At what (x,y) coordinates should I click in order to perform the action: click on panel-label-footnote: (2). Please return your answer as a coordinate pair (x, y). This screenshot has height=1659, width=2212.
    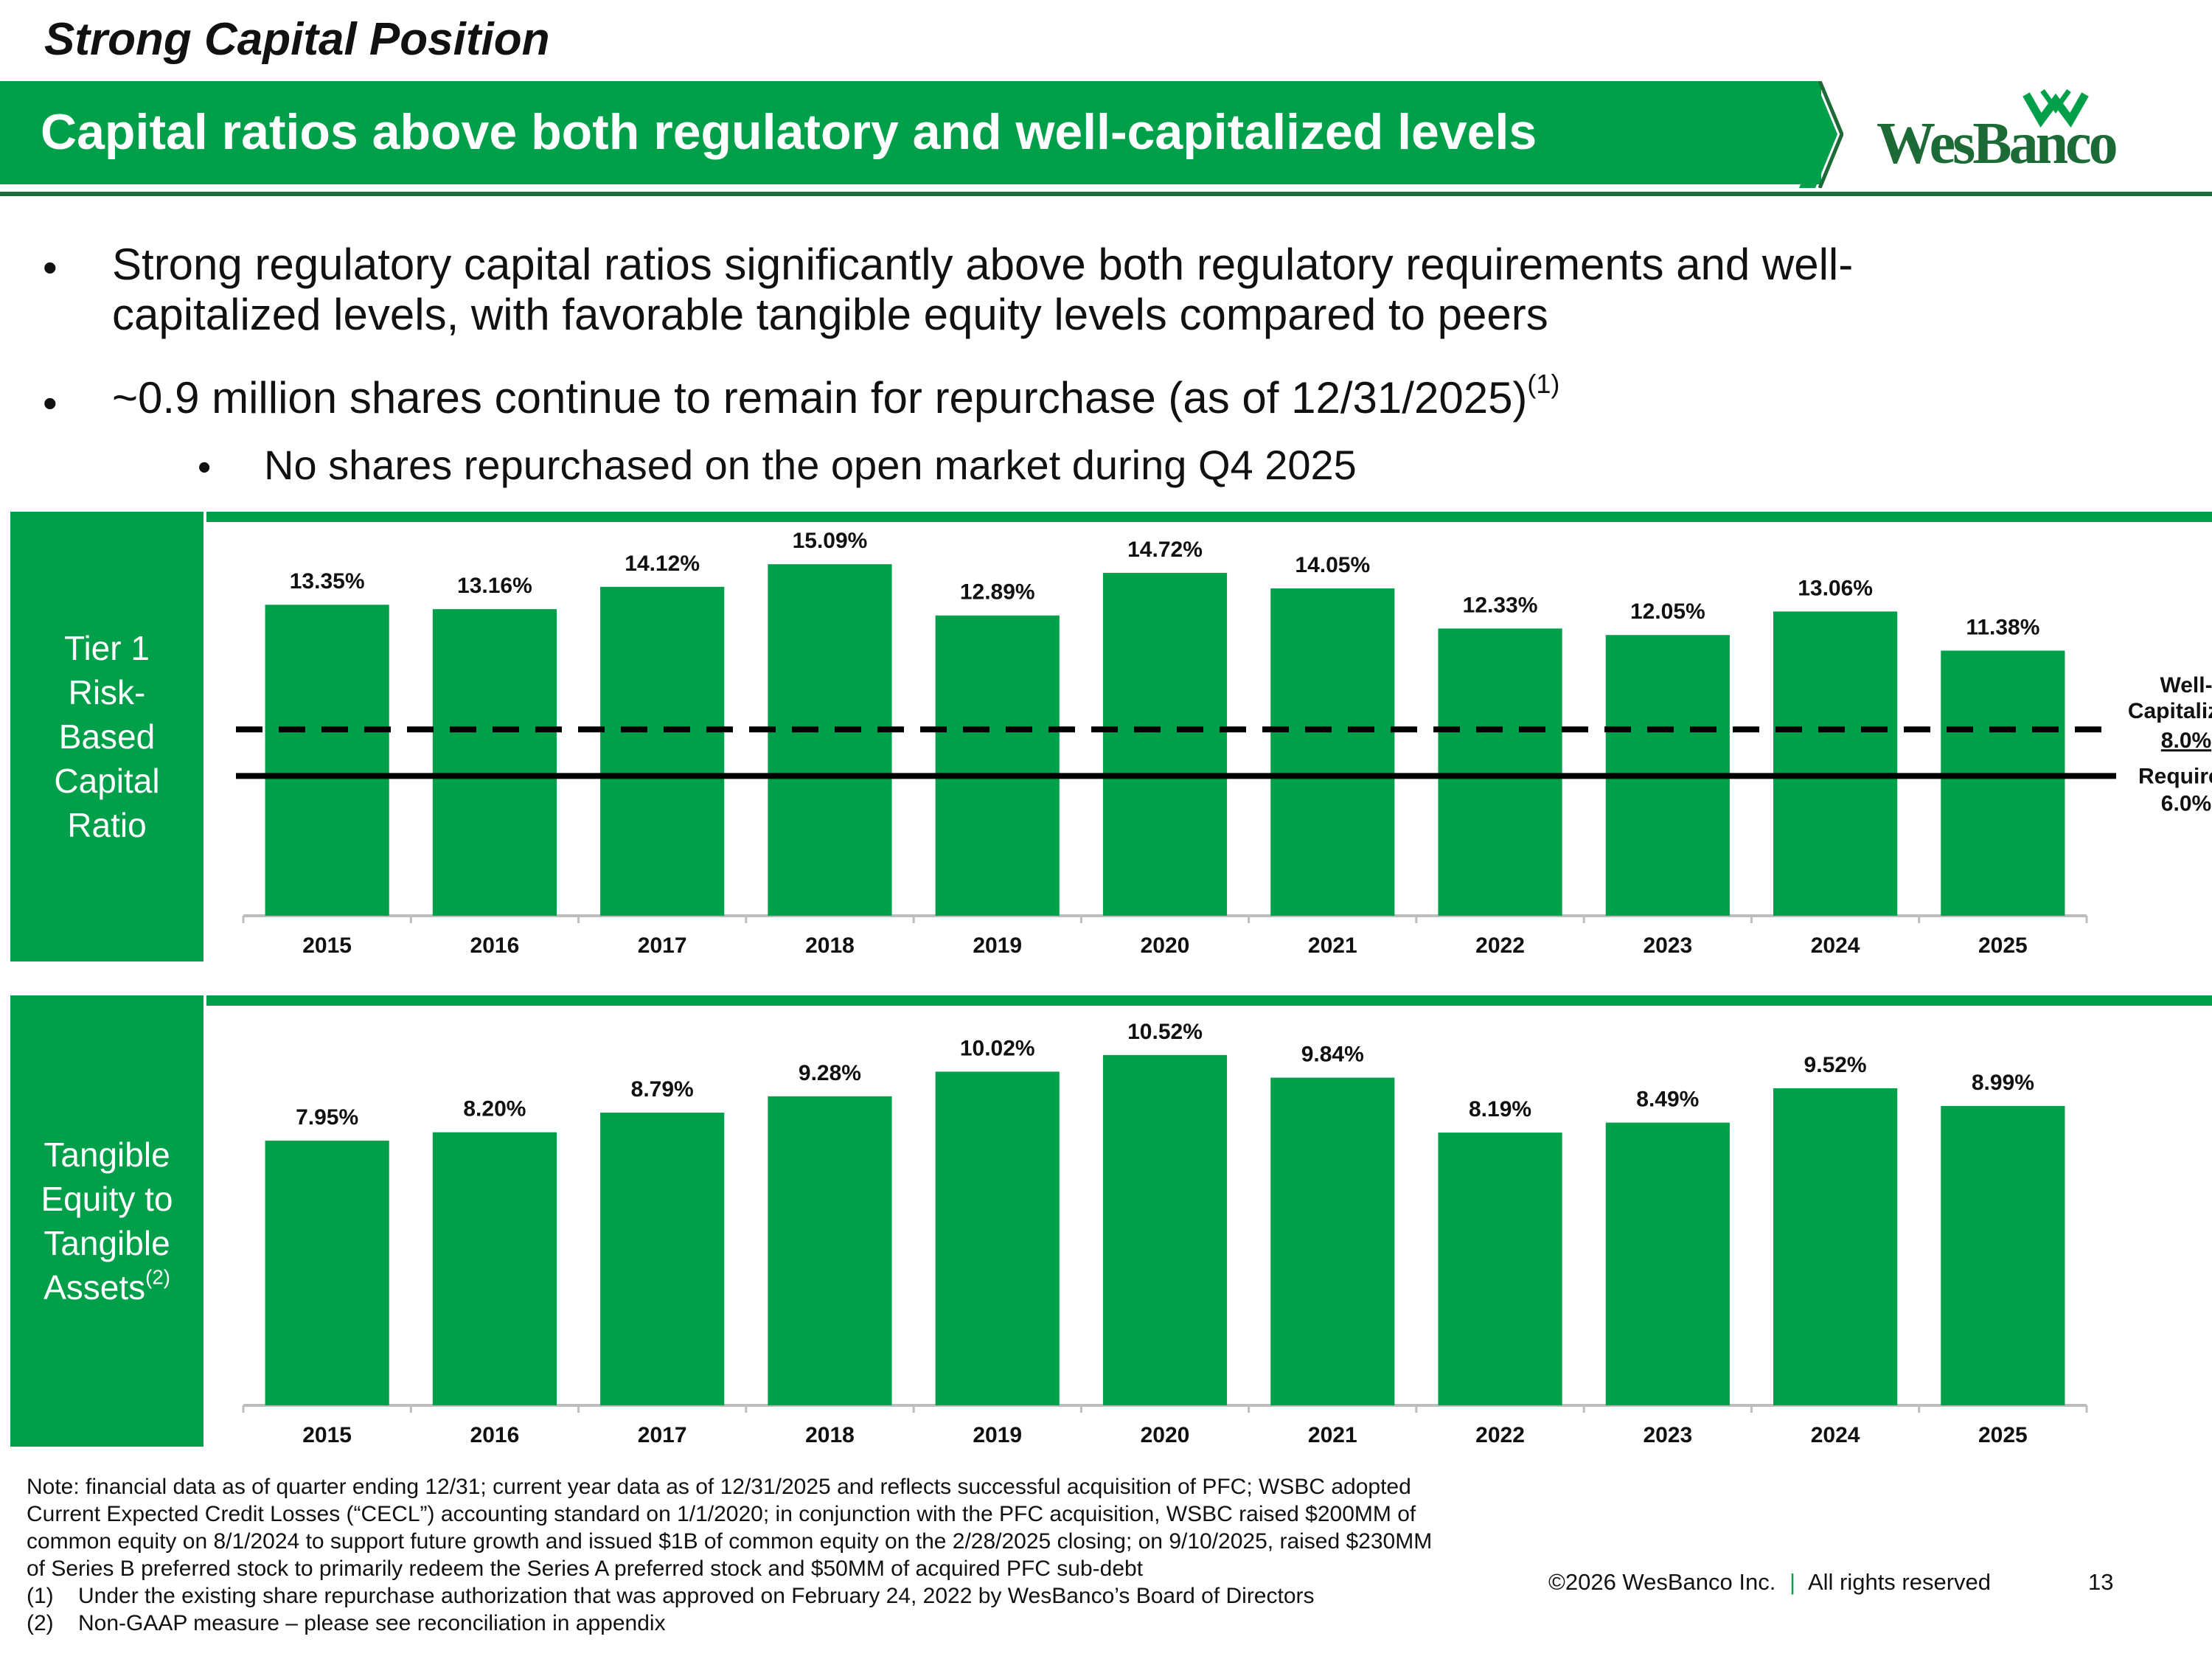
    Looking at the image, I should click on (157, 1277).